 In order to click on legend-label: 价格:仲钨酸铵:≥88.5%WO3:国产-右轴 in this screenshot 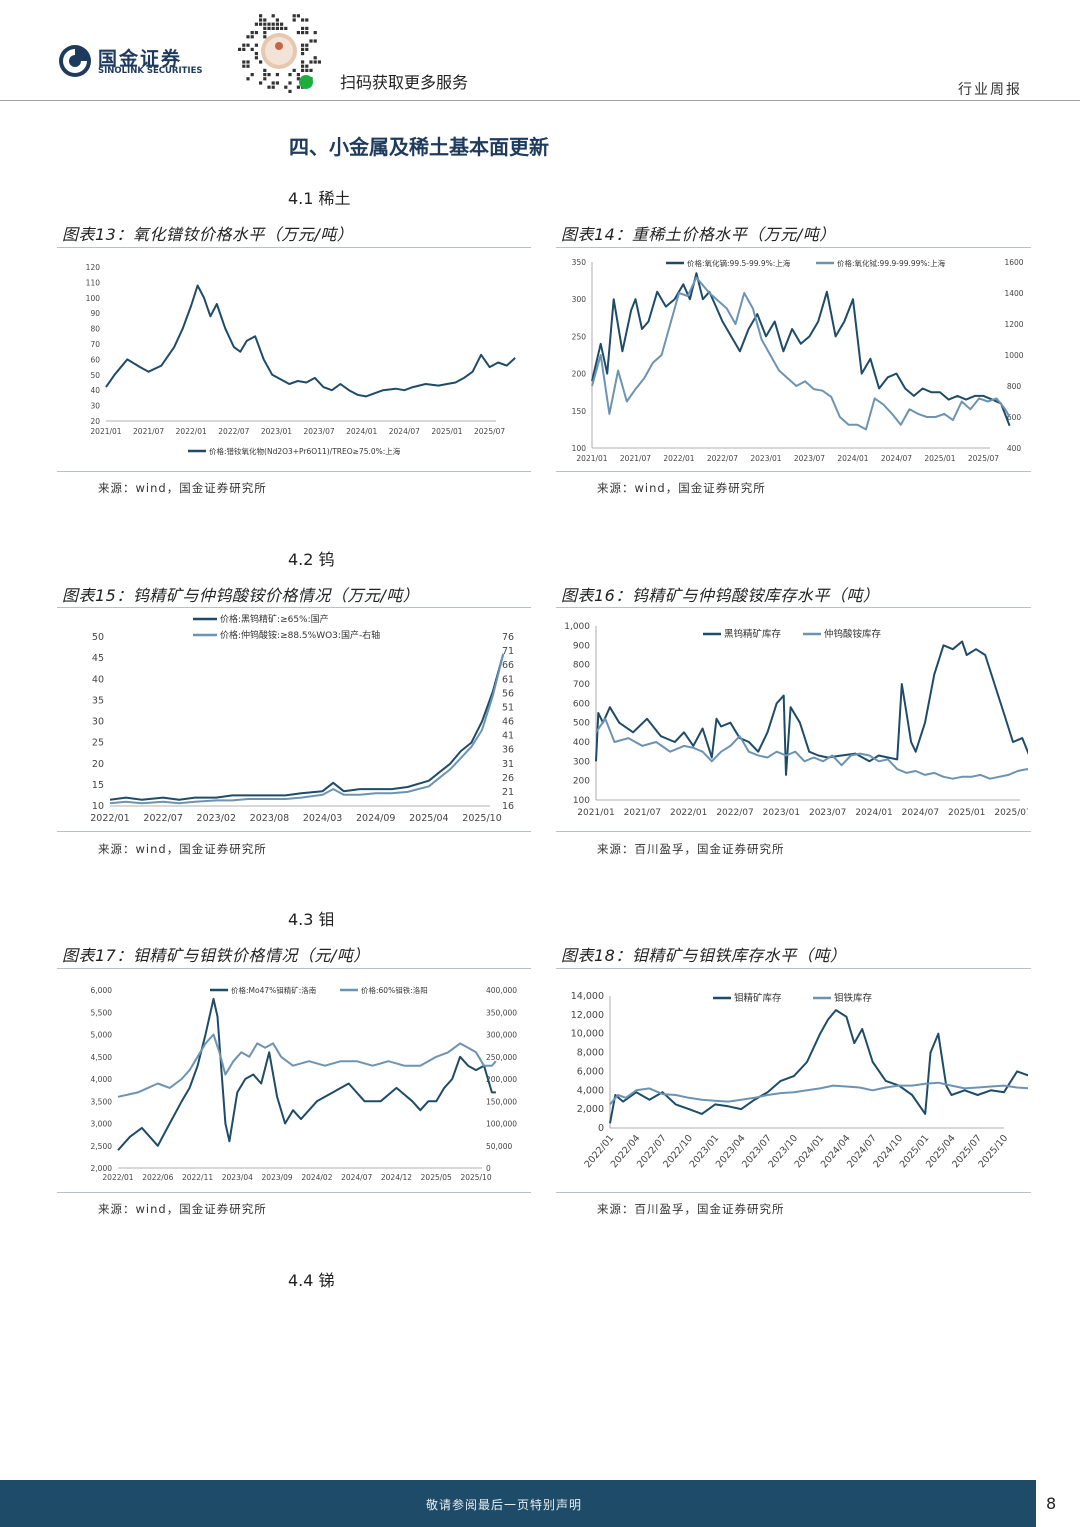, I will do `click(300, 635)`.